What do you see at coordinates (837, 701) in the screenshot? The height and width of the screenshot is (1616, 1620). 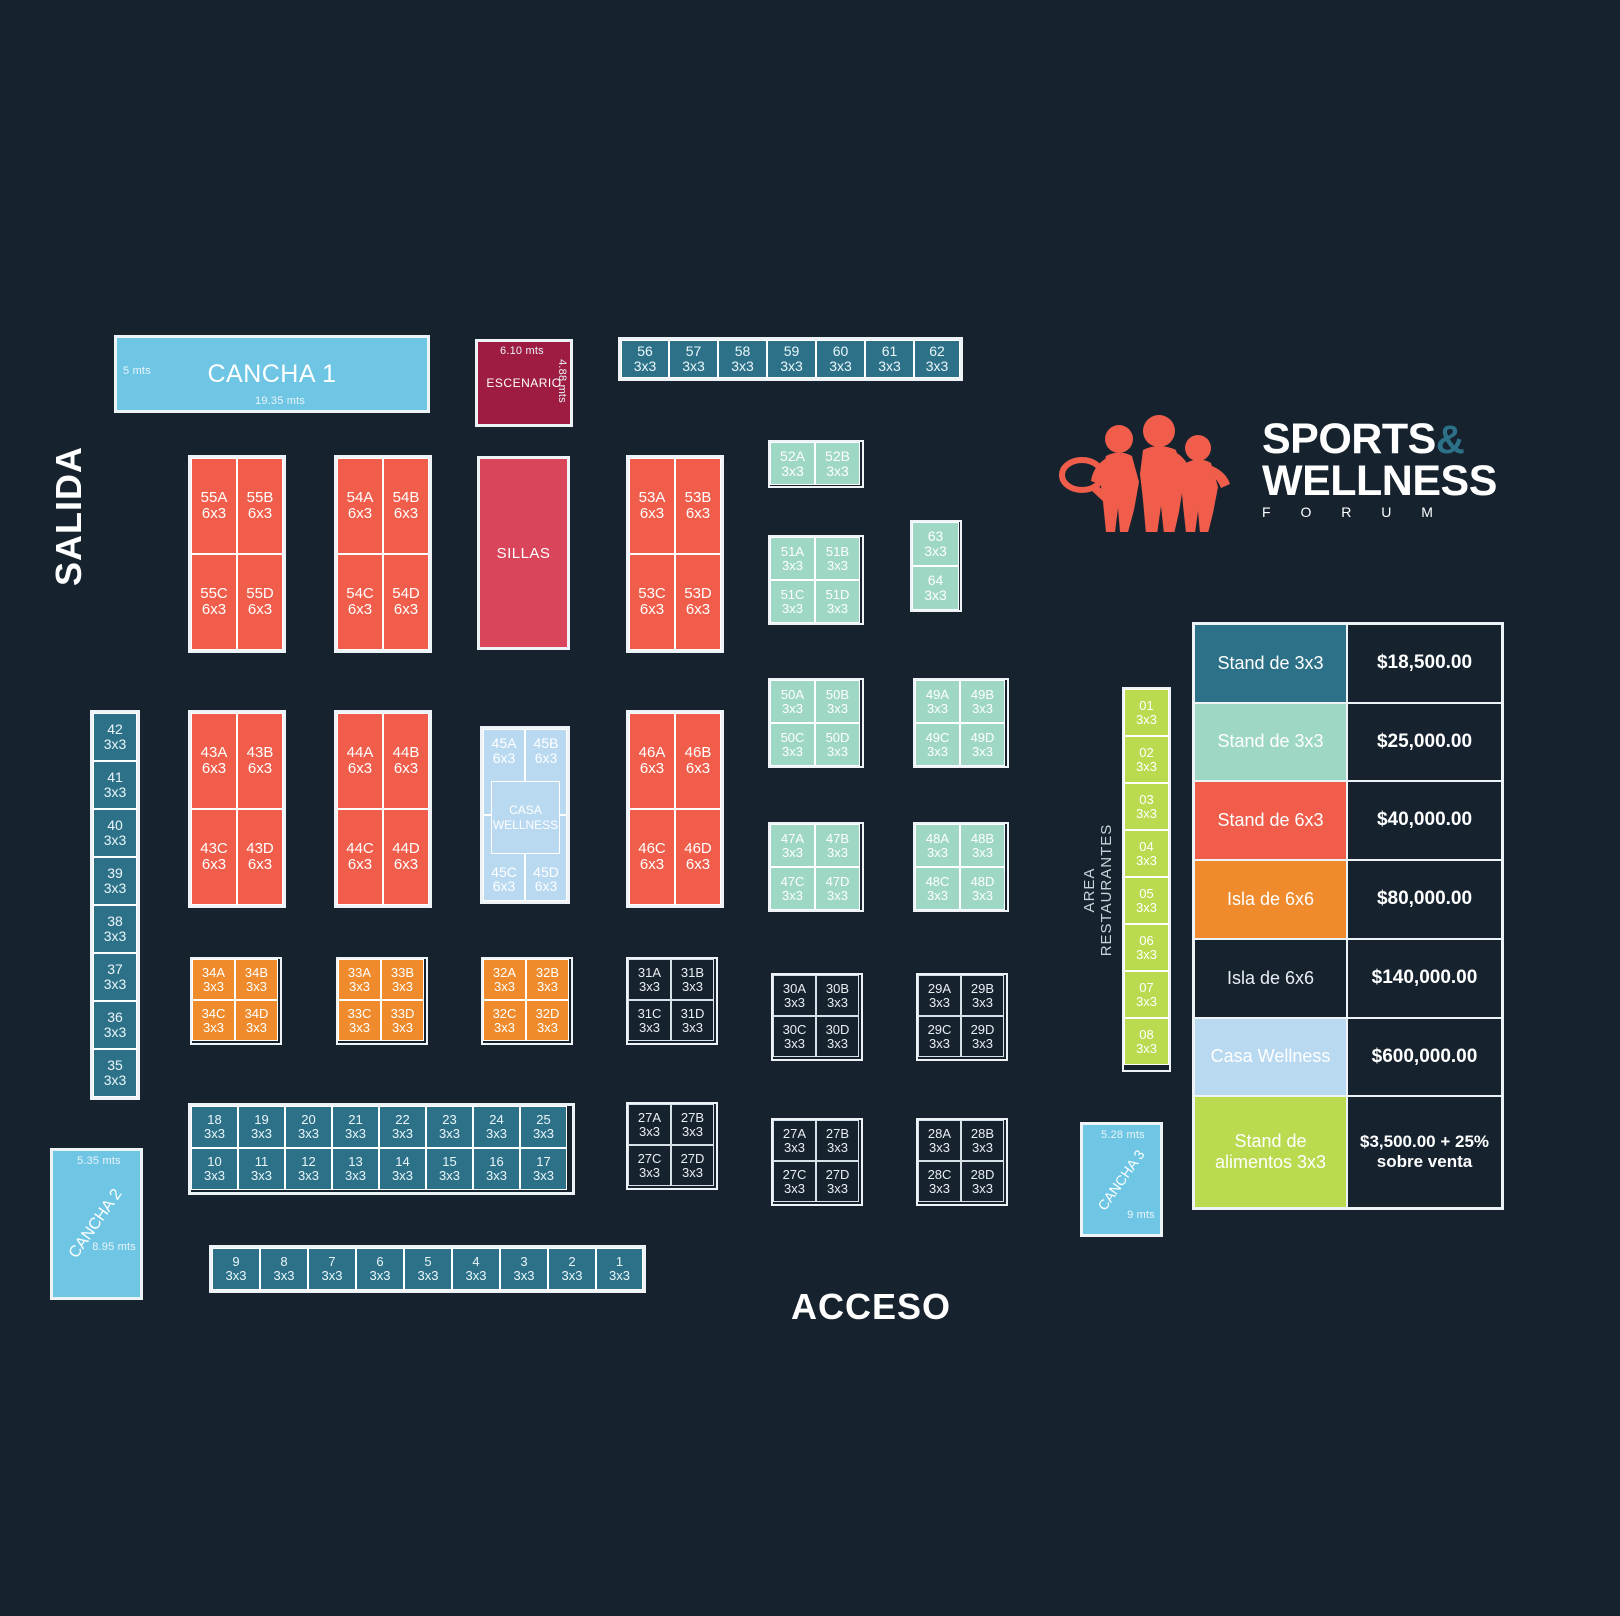 I see `booth-50B: 50B 3x3` at bounding box center [837, 701].